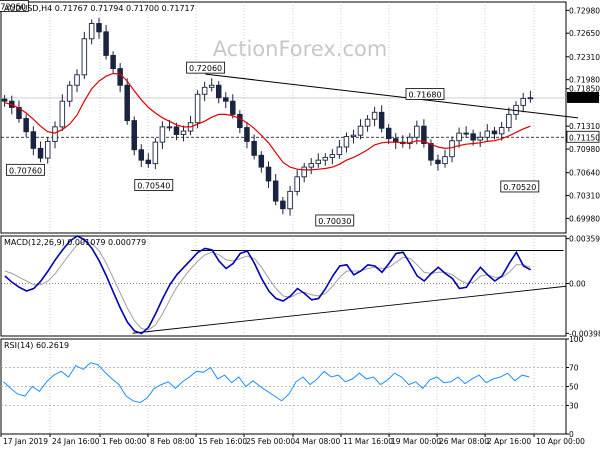 This screenshot has height=450, width=600. Describe the element at coordinates (318, 441) in the screenshot. I see `x-tick-label: 4 Mar 08:00` at that location.